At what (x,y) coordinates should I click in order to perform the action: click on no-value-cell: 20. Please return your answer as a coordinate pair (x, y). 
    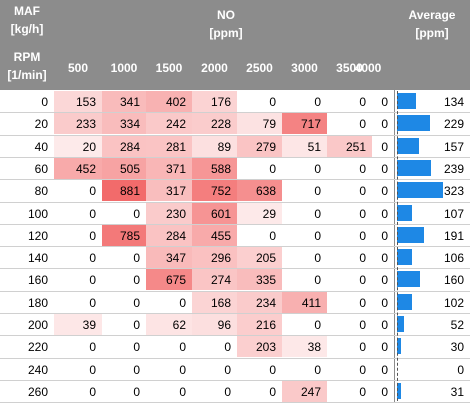
    Looking at the image, I should click on (89, 147).